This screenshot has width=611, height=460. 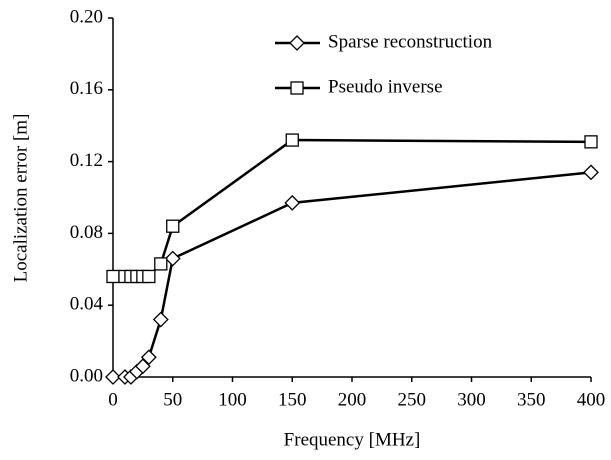 I want to click on y-tick-label: 0.12, so click(x=86, y=160).